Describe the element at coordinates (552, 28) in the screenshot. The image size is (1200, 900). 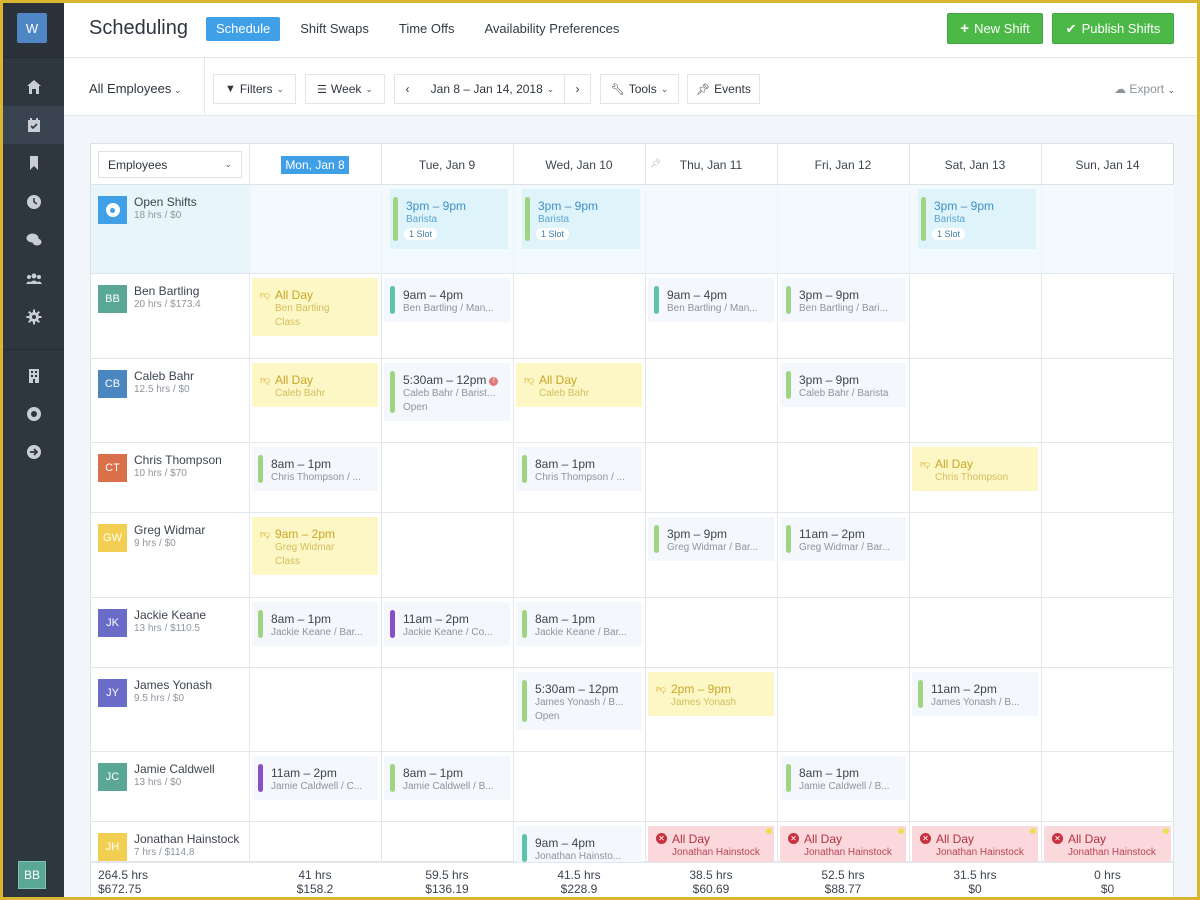
I see `tab-availability-preferences: Availability Preferences` at that location.